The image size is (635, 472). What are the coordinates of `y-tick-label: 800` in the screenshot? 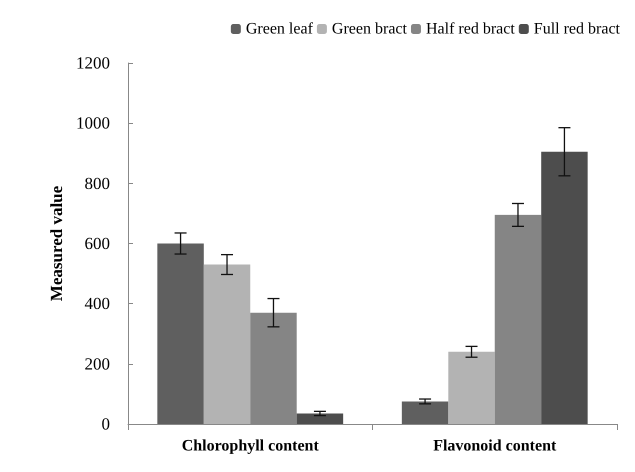 It's located at (97, 183).